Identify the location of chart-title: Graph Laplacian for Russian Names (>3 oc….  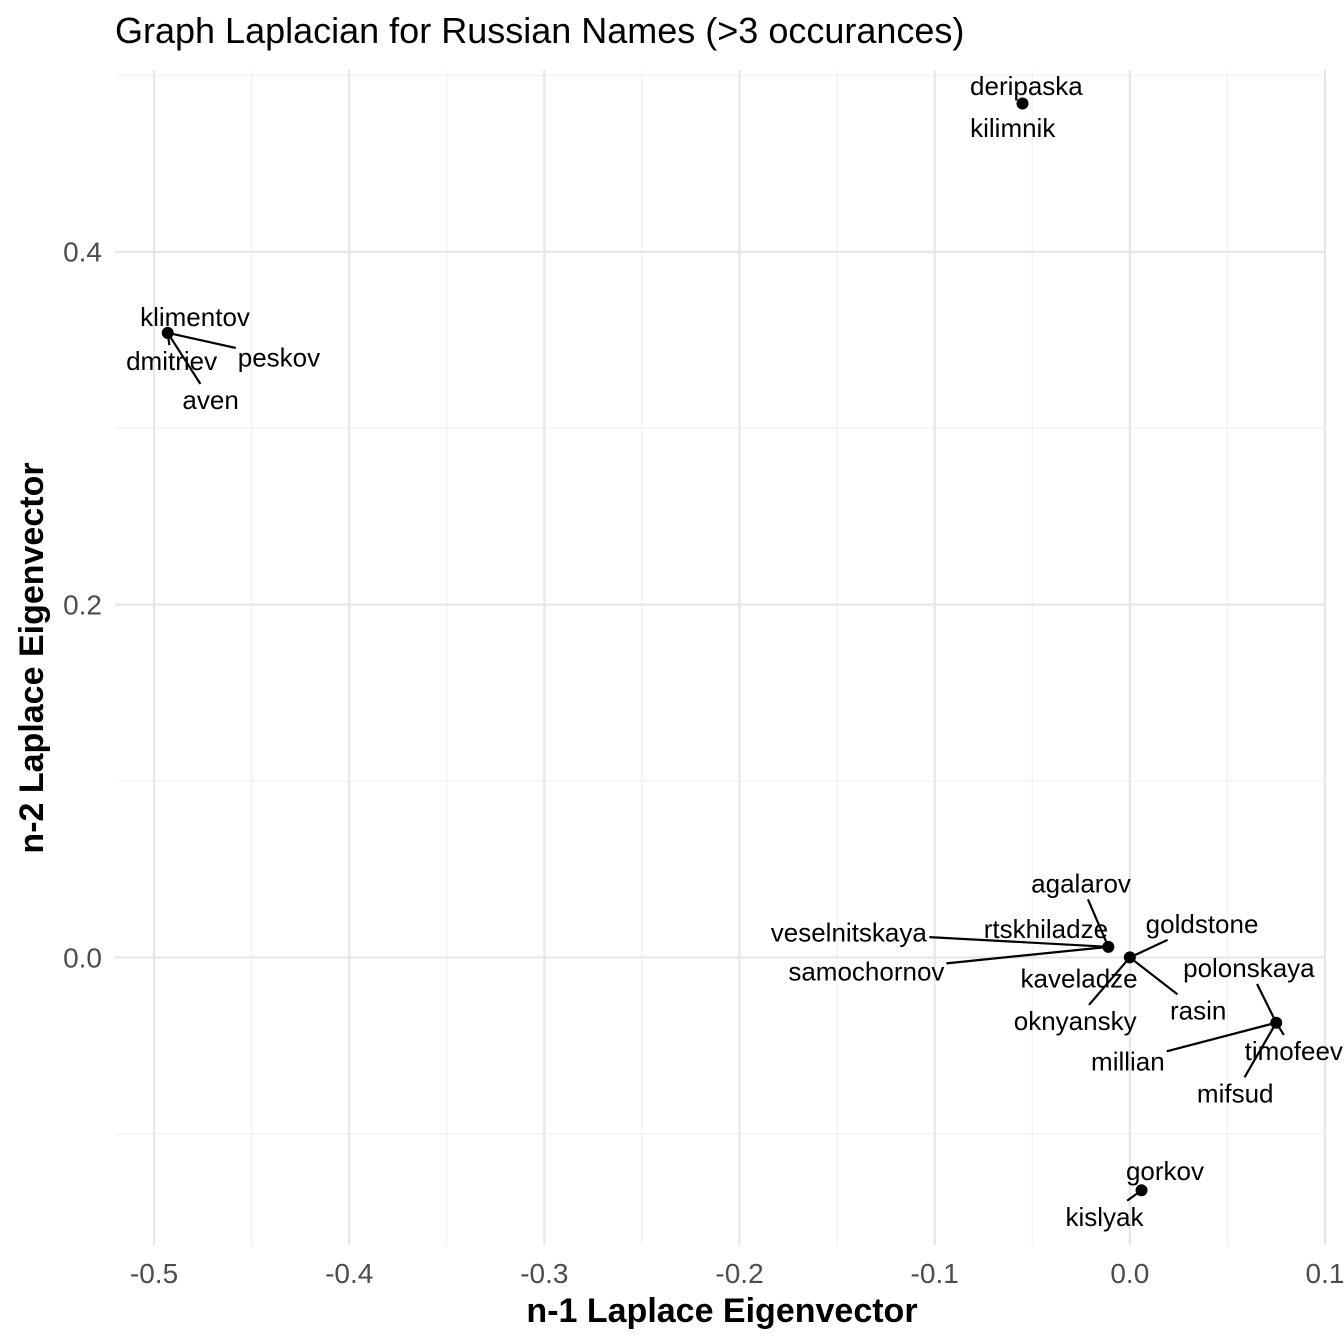
(539, 30).